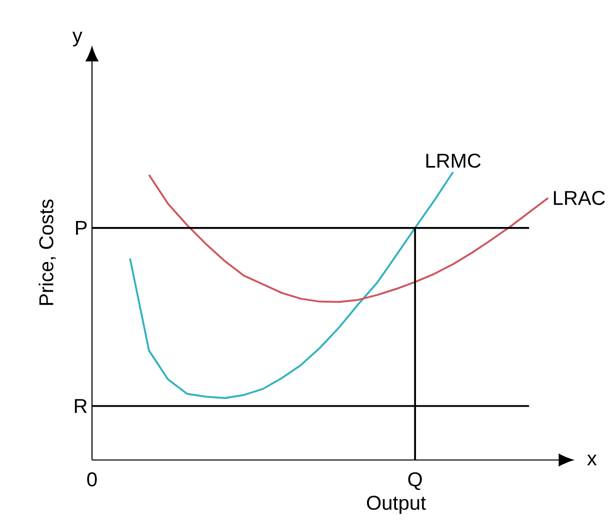  Describe the element at coordinates (77, 39) in the screenshot. I see `text: y` at that location.